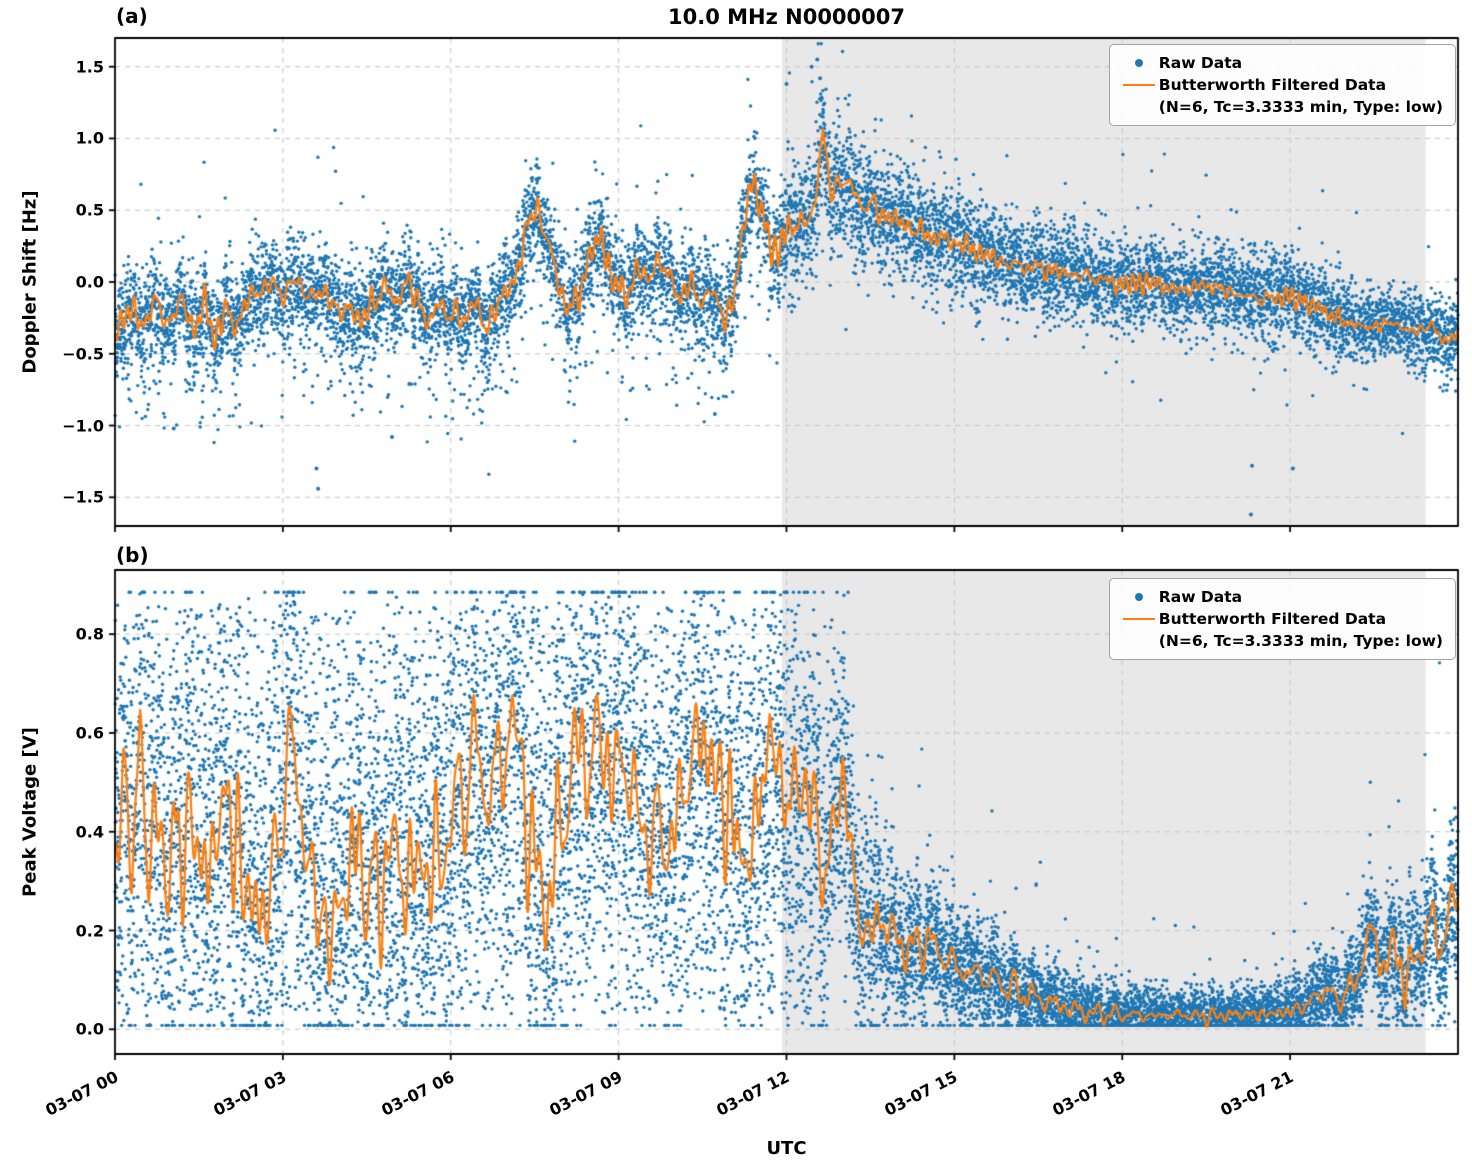 The height and width of the screenshot is (1172, 1472). Describe the element at coordinates (89, 733) in the screenshot. I see `y-tick-label: 0.6` at that location.